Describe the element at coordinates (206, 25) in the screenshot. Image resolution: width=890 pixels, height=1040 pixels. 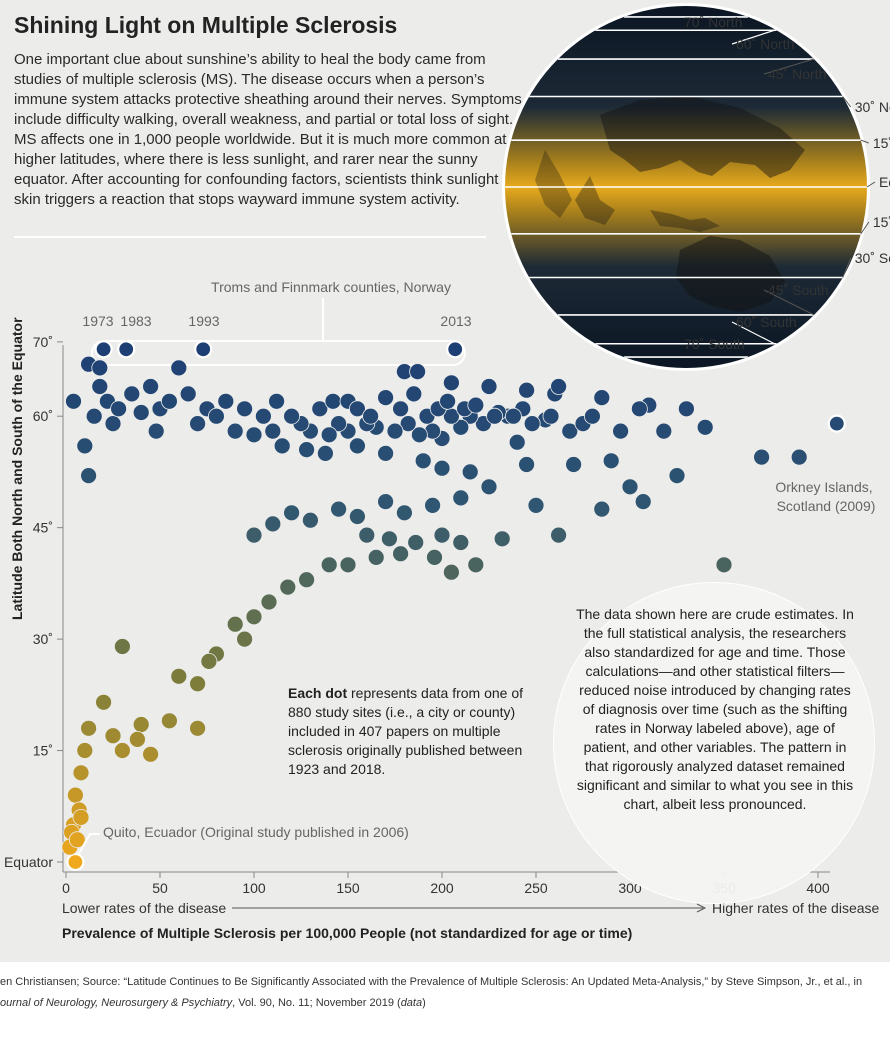
I see `page-title: Shining Light on Multiple Sclerosis` at that location.